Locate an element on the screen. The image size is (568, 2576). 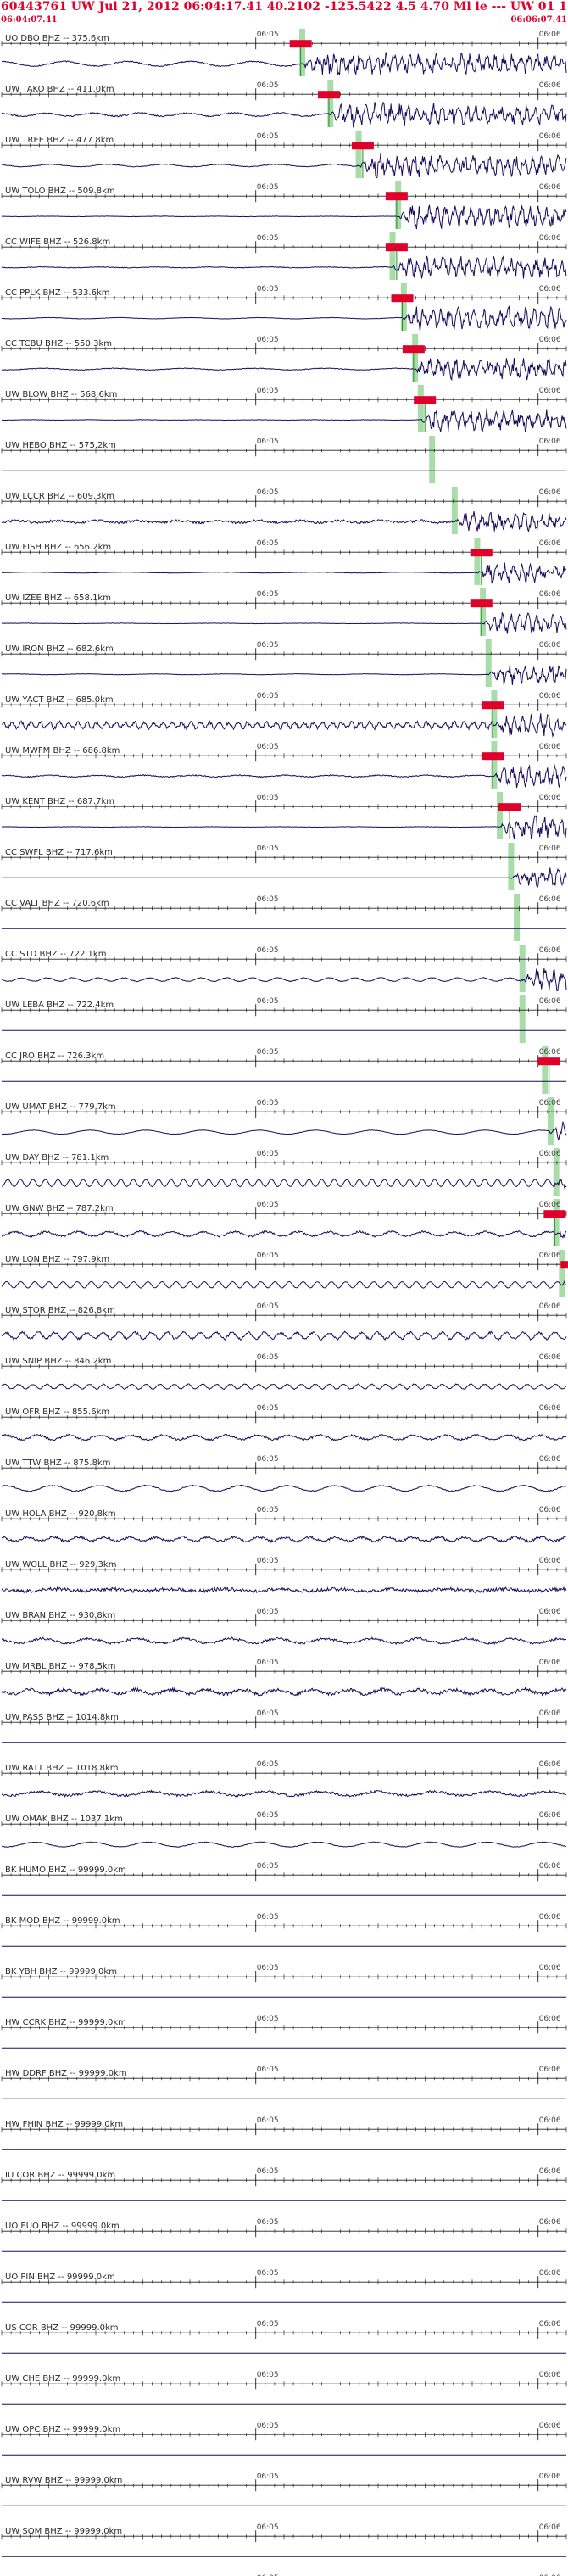
station-label: UW WOLL BHZ -- 929.3km is located at coordinates (61, 1565).